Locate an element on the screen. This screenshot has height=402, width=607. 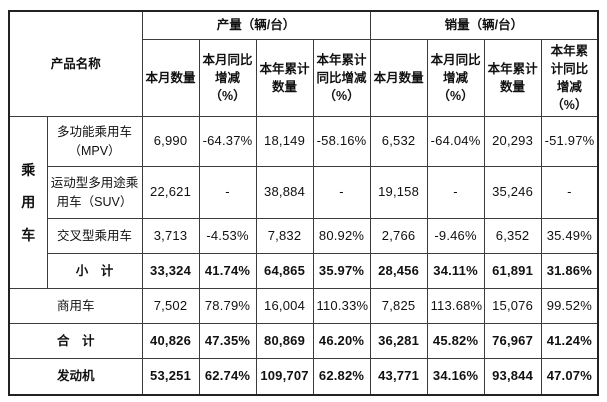
cell-value: 20,293 is located at coordinates (512, 141).